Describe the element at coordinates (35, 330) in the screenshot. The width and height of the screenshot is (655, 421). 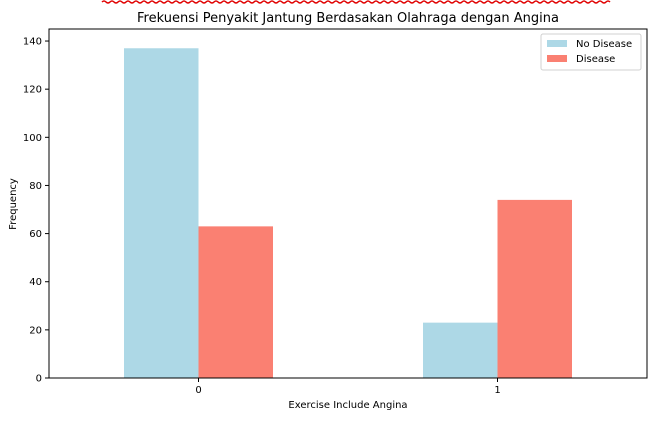
I see `y-tick-label: 20` at that location.